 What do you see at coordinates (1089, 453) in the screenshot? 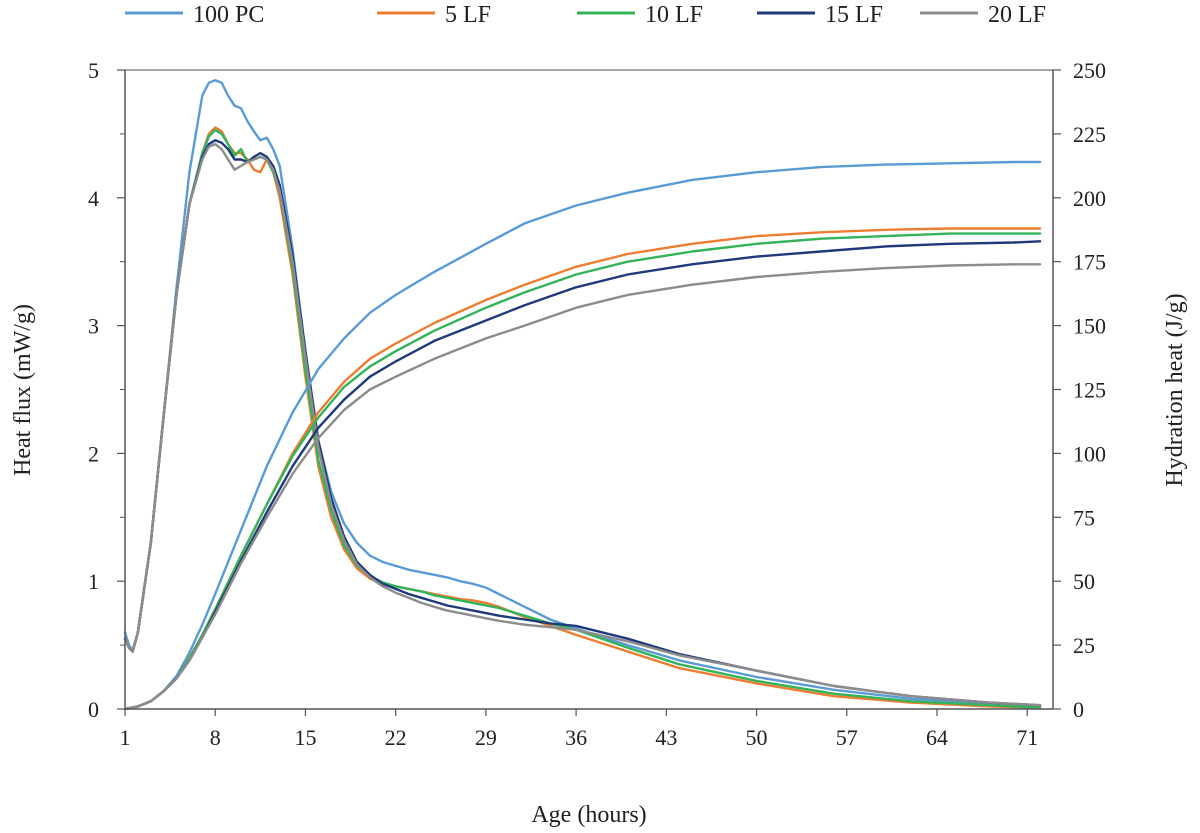
I see `y-right-tick-label: 100` at bounding box center [1089, 453].